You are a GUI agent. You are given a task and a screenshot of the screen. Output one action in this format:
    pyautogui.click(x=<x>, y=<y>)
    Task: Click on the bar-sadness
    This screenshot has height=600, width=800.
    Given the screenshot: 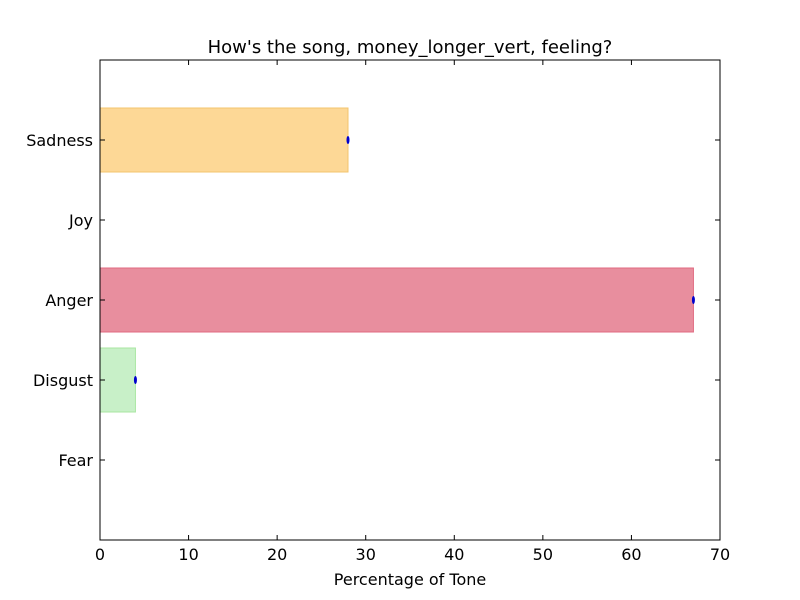 What is the action you would take?
    pyautogui.click(x=224, y=140)
    